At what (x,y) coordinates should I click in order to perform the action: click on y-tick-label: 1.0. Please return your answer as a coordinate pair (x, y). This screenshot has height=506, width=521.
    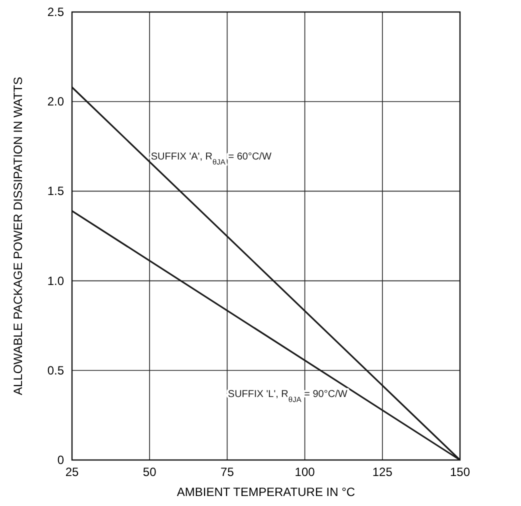
    Looking at the image, I should click on (55, 281).